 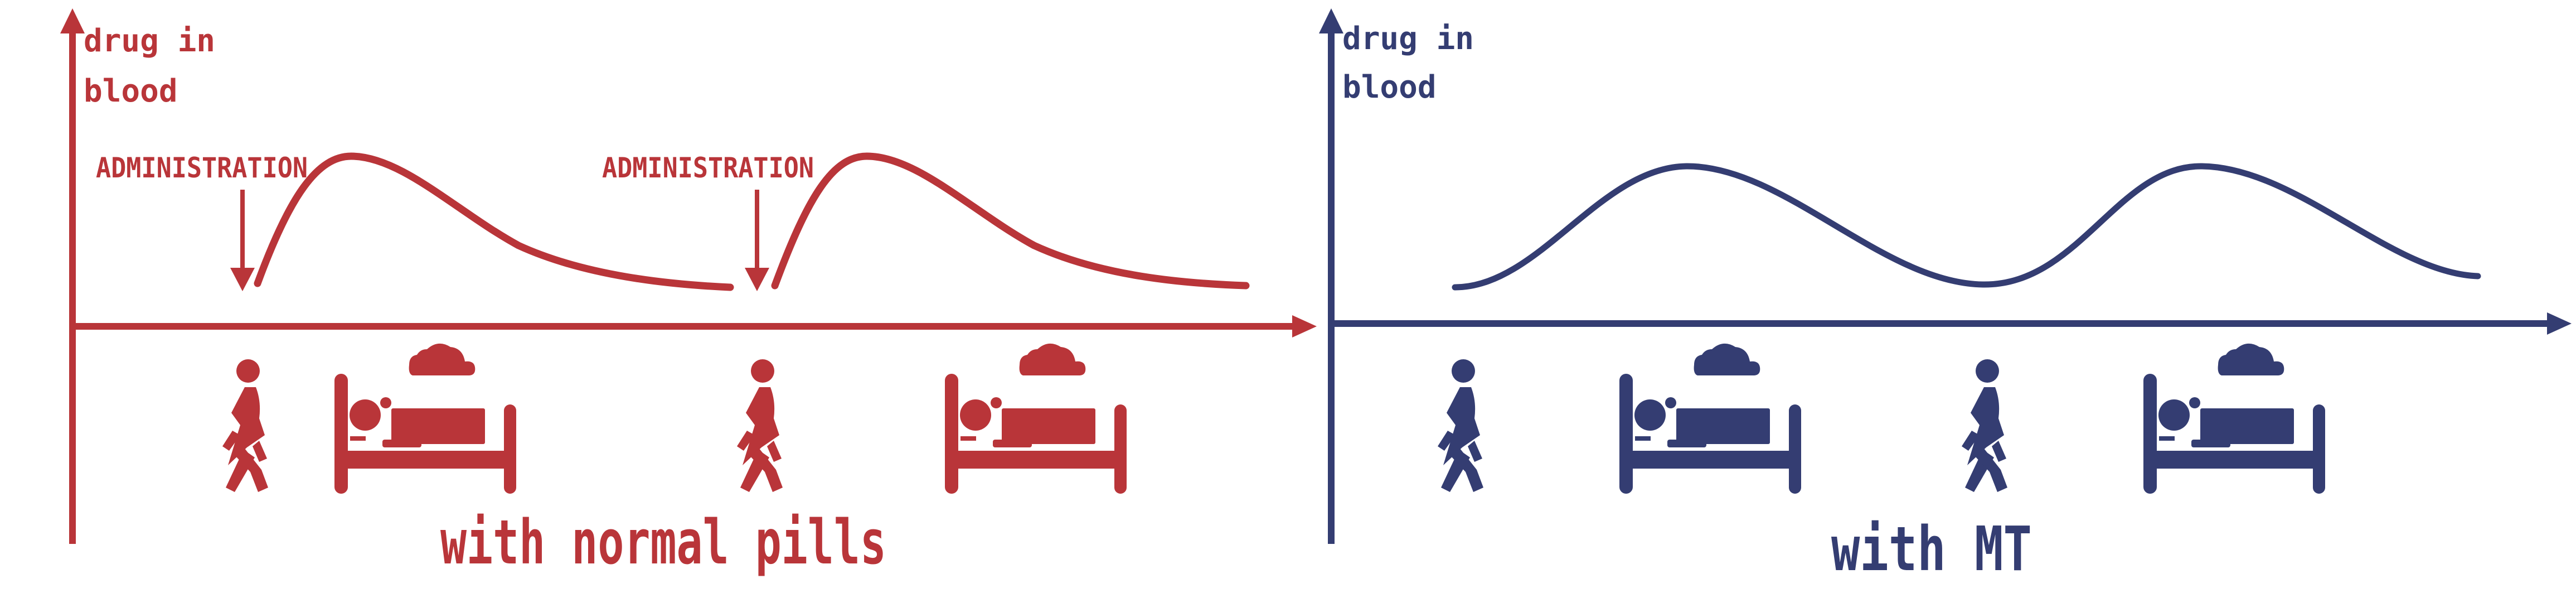 What do you see at coordinates (708, 168) in the screenshot?
I see `administration-label-2: ADMINISTRATION` at bounding box center [708, 168].